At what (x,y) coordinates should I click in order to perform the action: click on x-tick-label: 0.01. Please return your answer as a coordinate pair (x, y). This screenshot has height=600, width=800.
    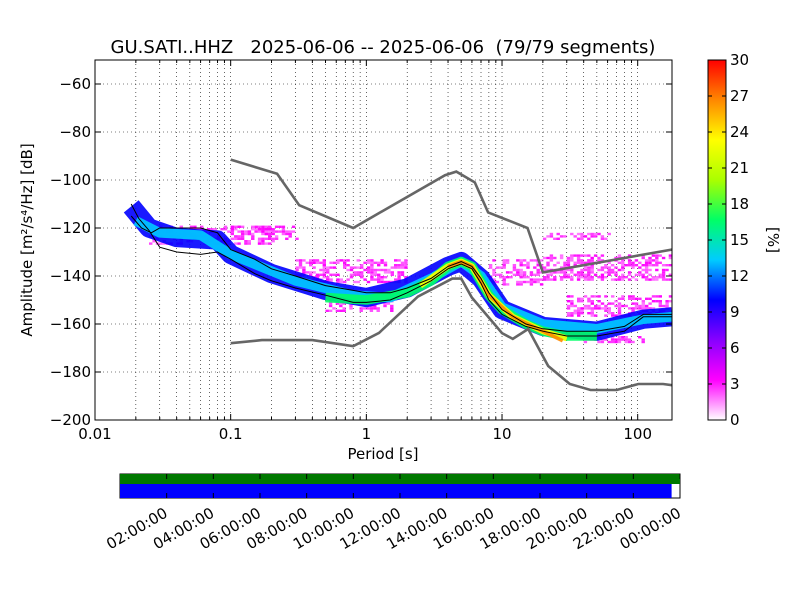
    Looking at the image, I should click on (94, 434).